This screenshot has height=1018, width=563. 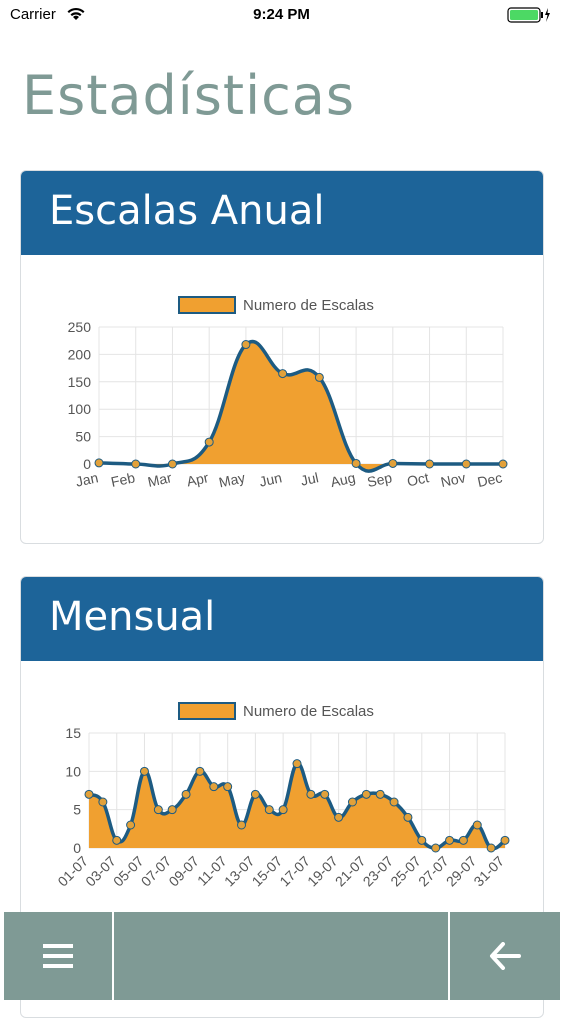 I want to click on x-tick-label: Jun, so click(x=270, y=479).